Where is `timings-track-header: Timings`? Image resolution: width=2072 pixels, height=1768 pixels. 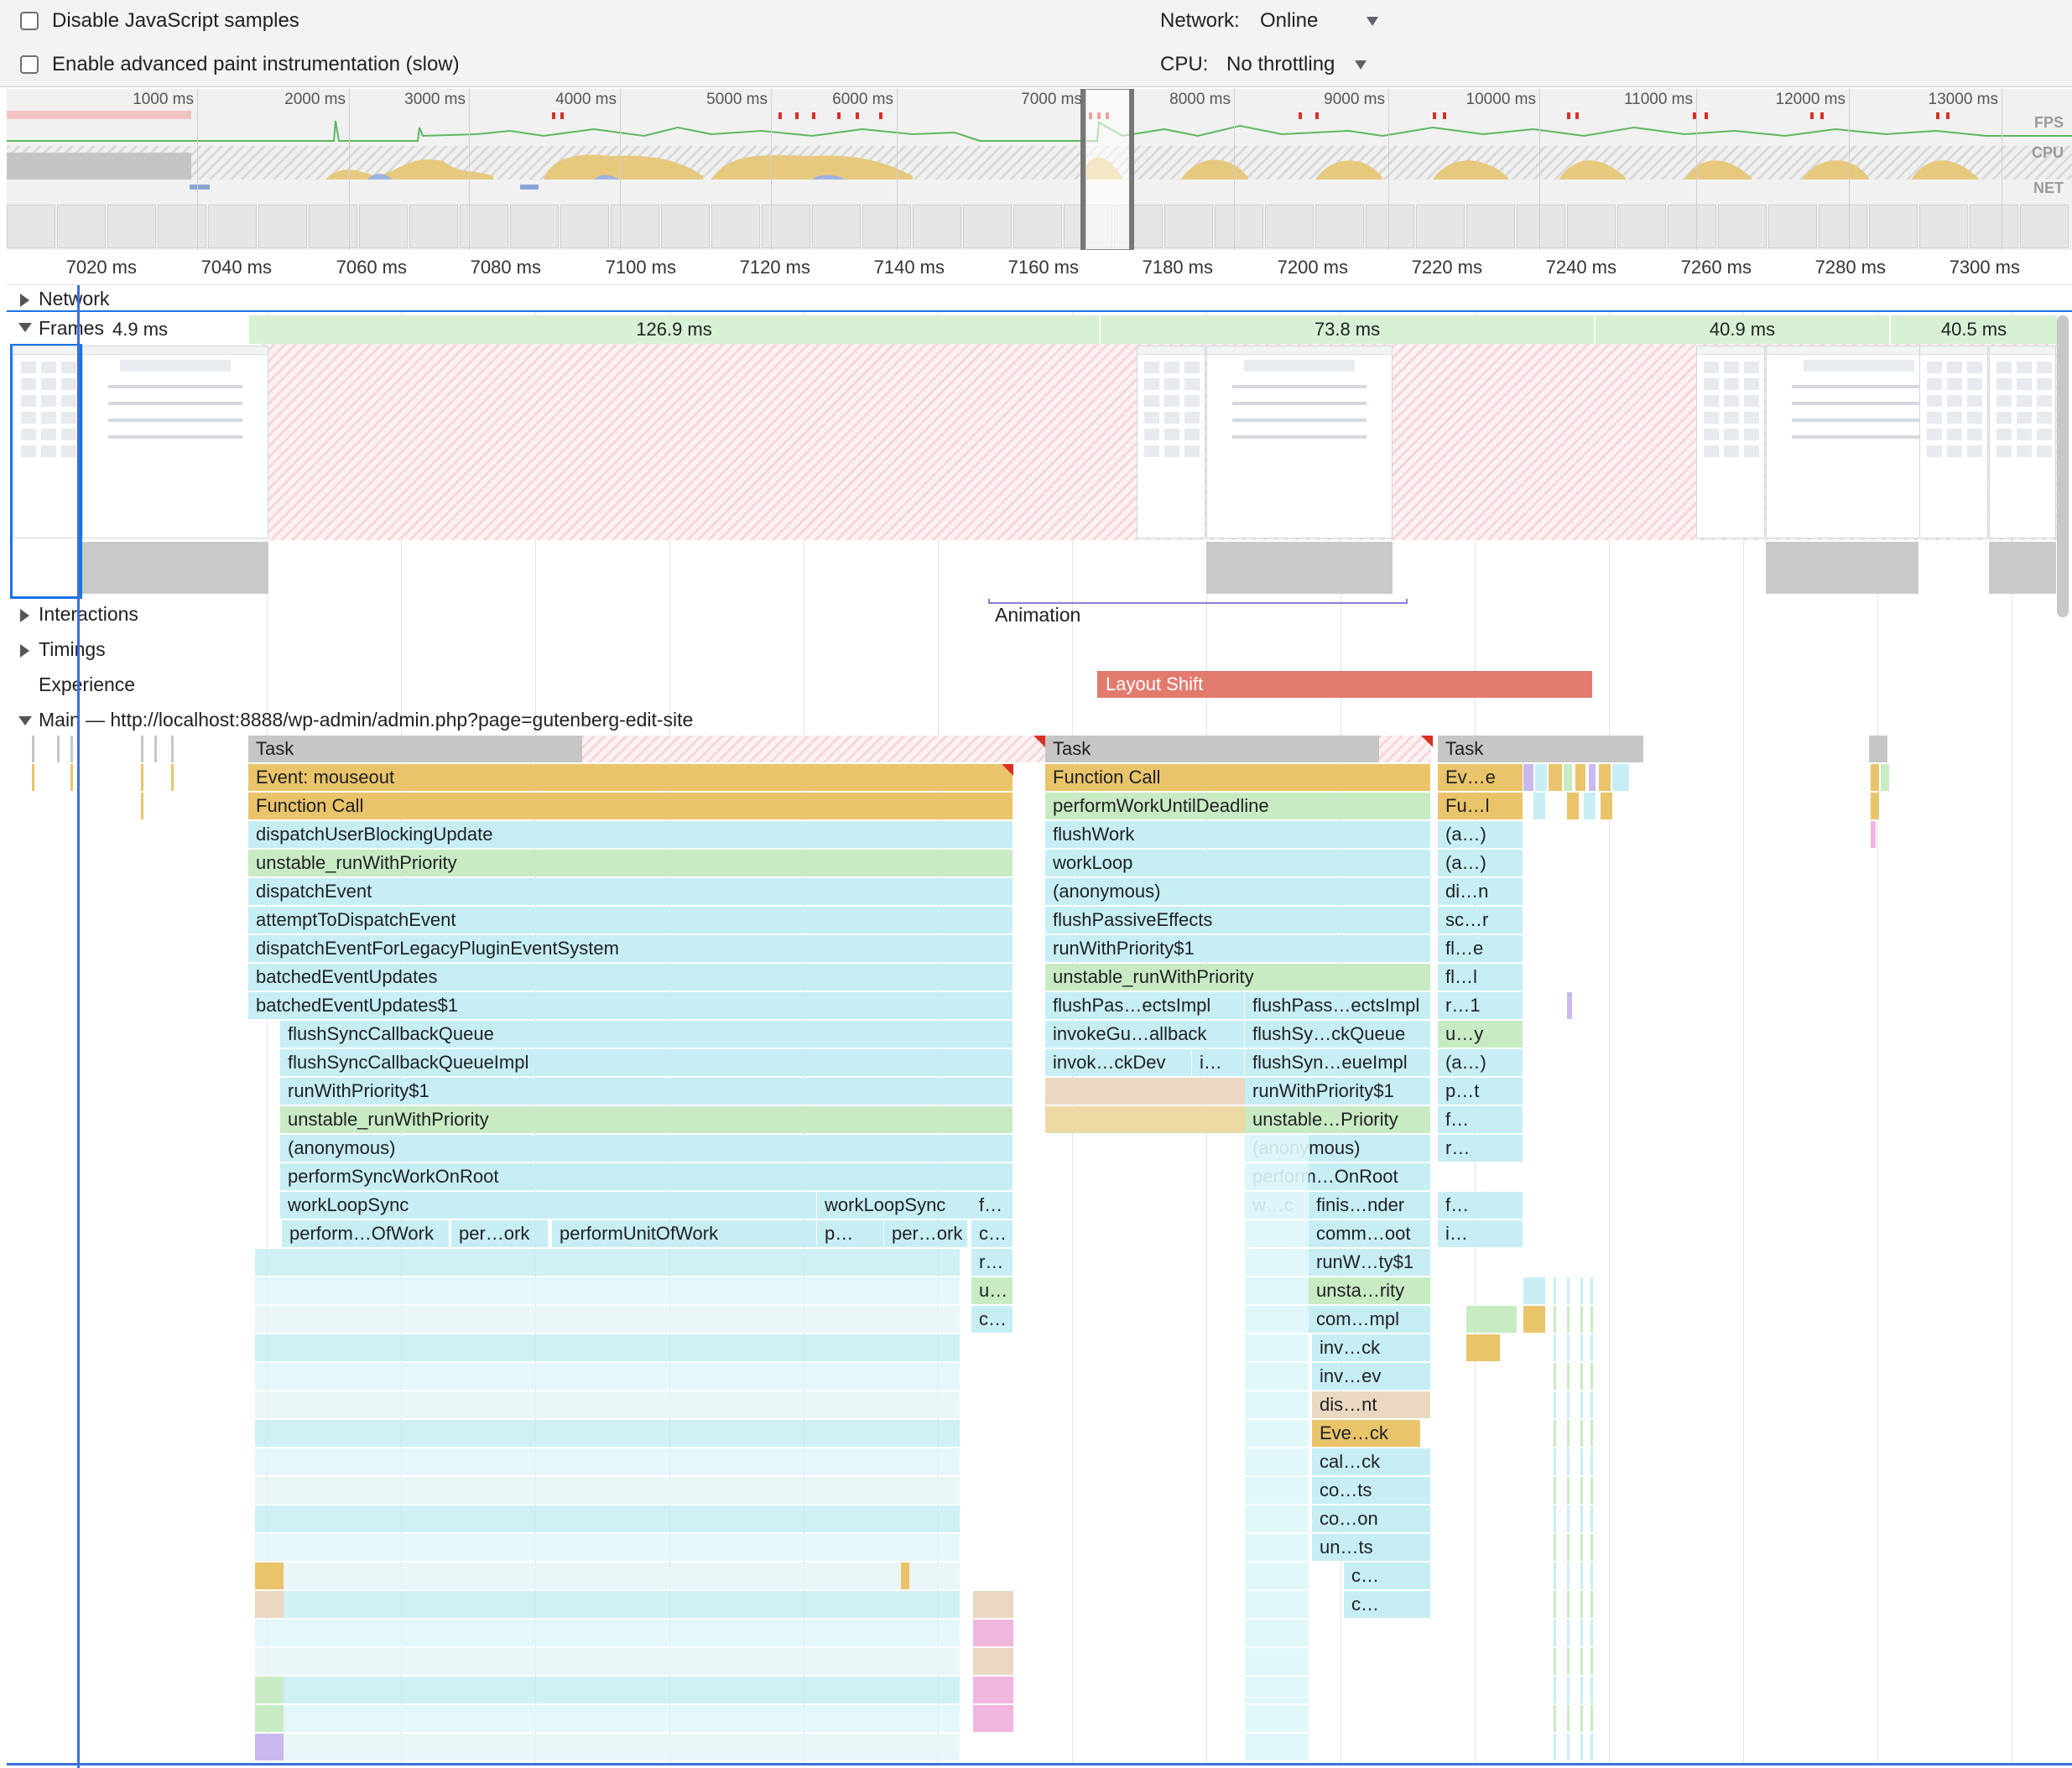
timings-track-header: Timings is located at coordinates (72, 649).